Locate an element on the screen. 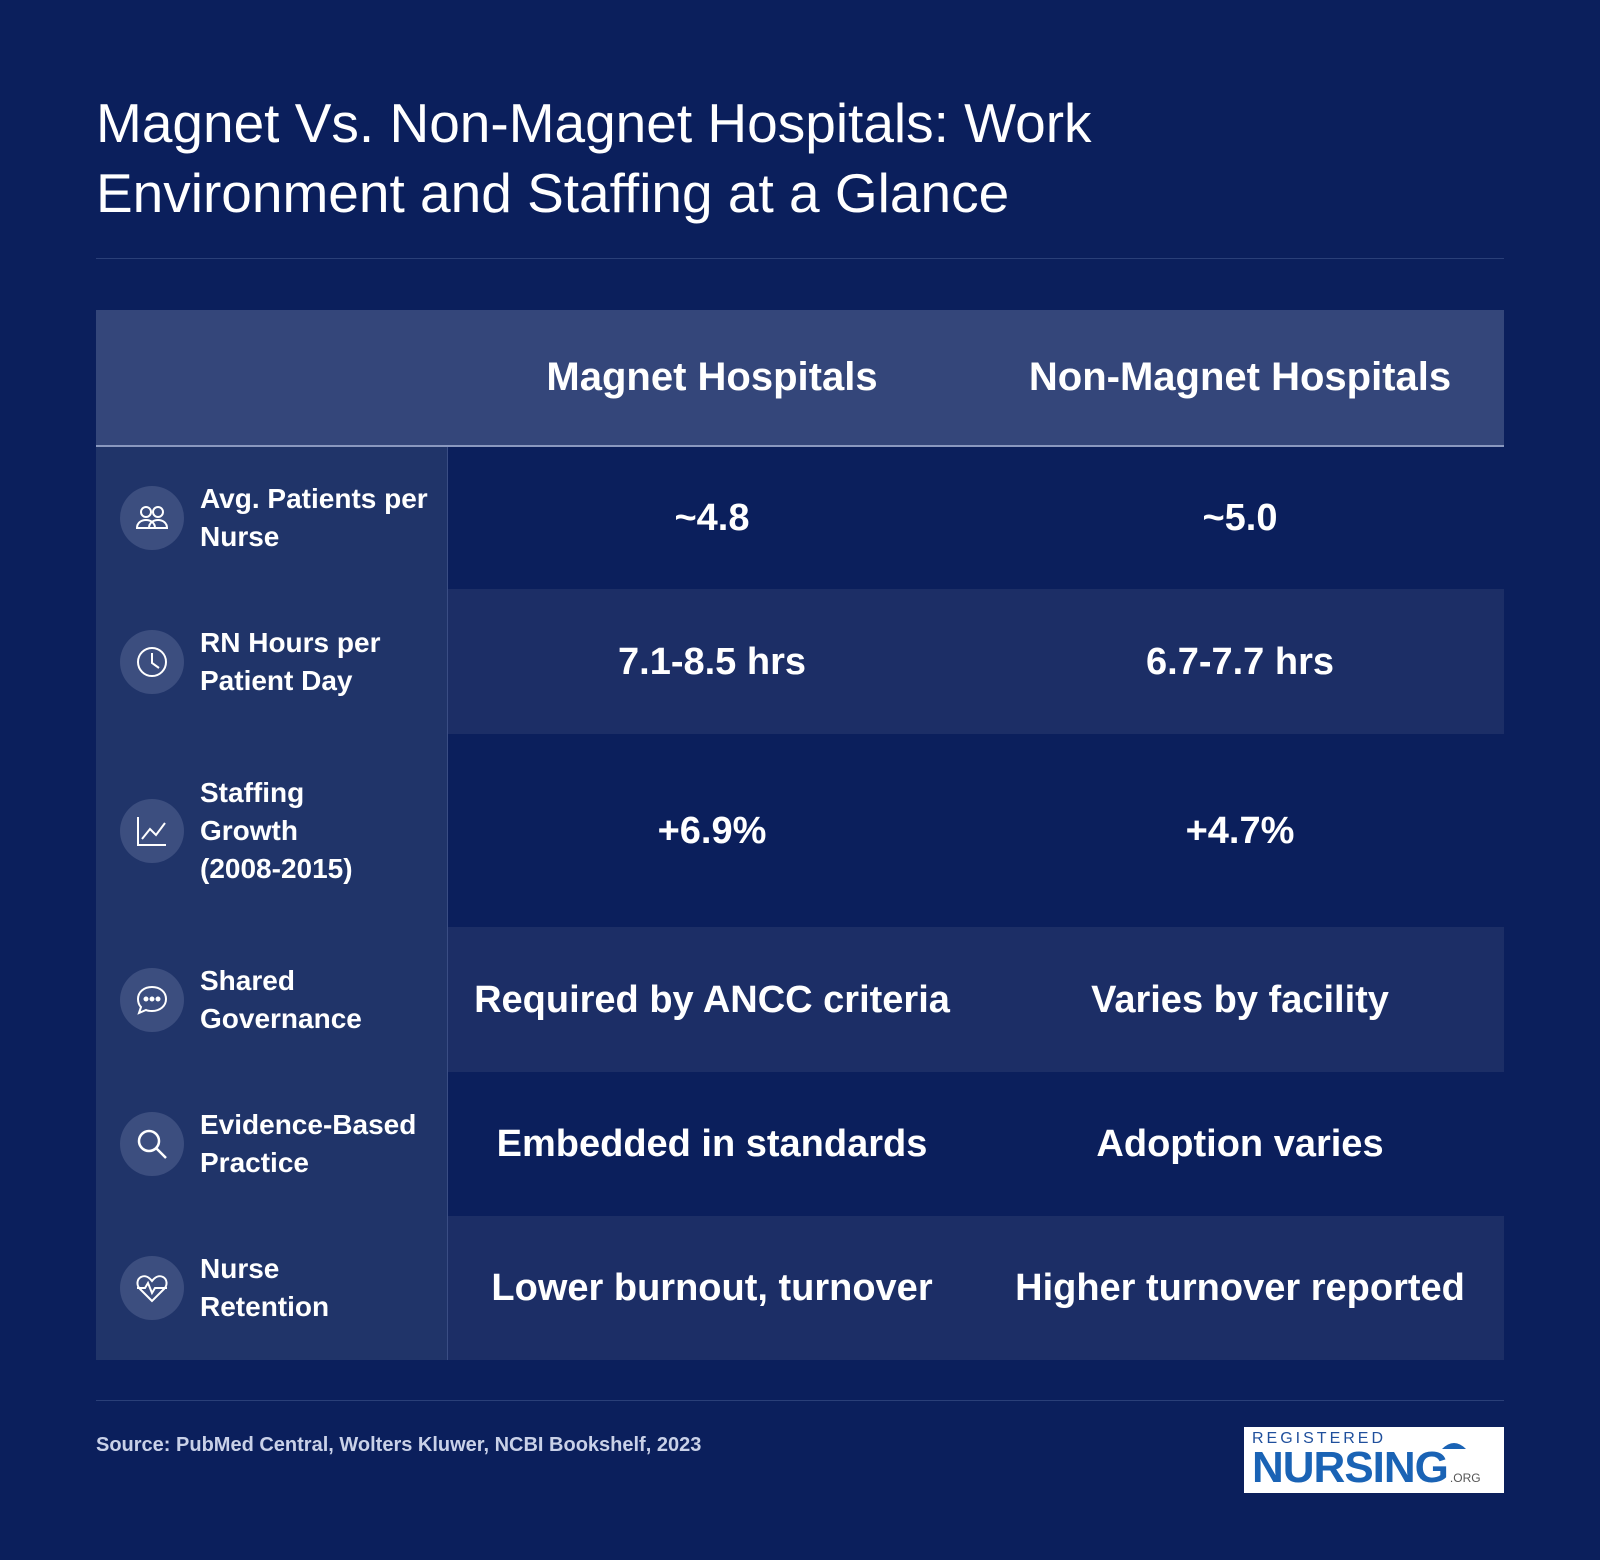 This screenshot has height=1560, width=1600. non-magnet-value: Varies by facility is located at coordinates (1240, 999).